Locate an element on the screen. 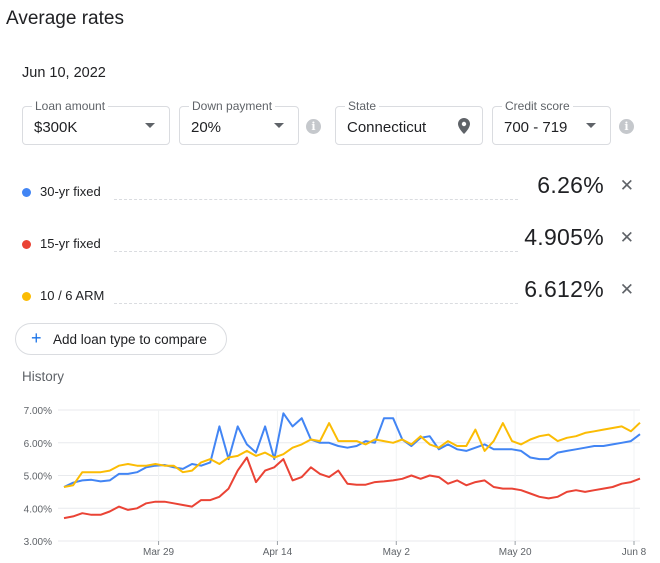 Image resolution: width=660 pixels, height=563 pixels. x-tick-label: Mar 29 is located at coordinates (159, 552).